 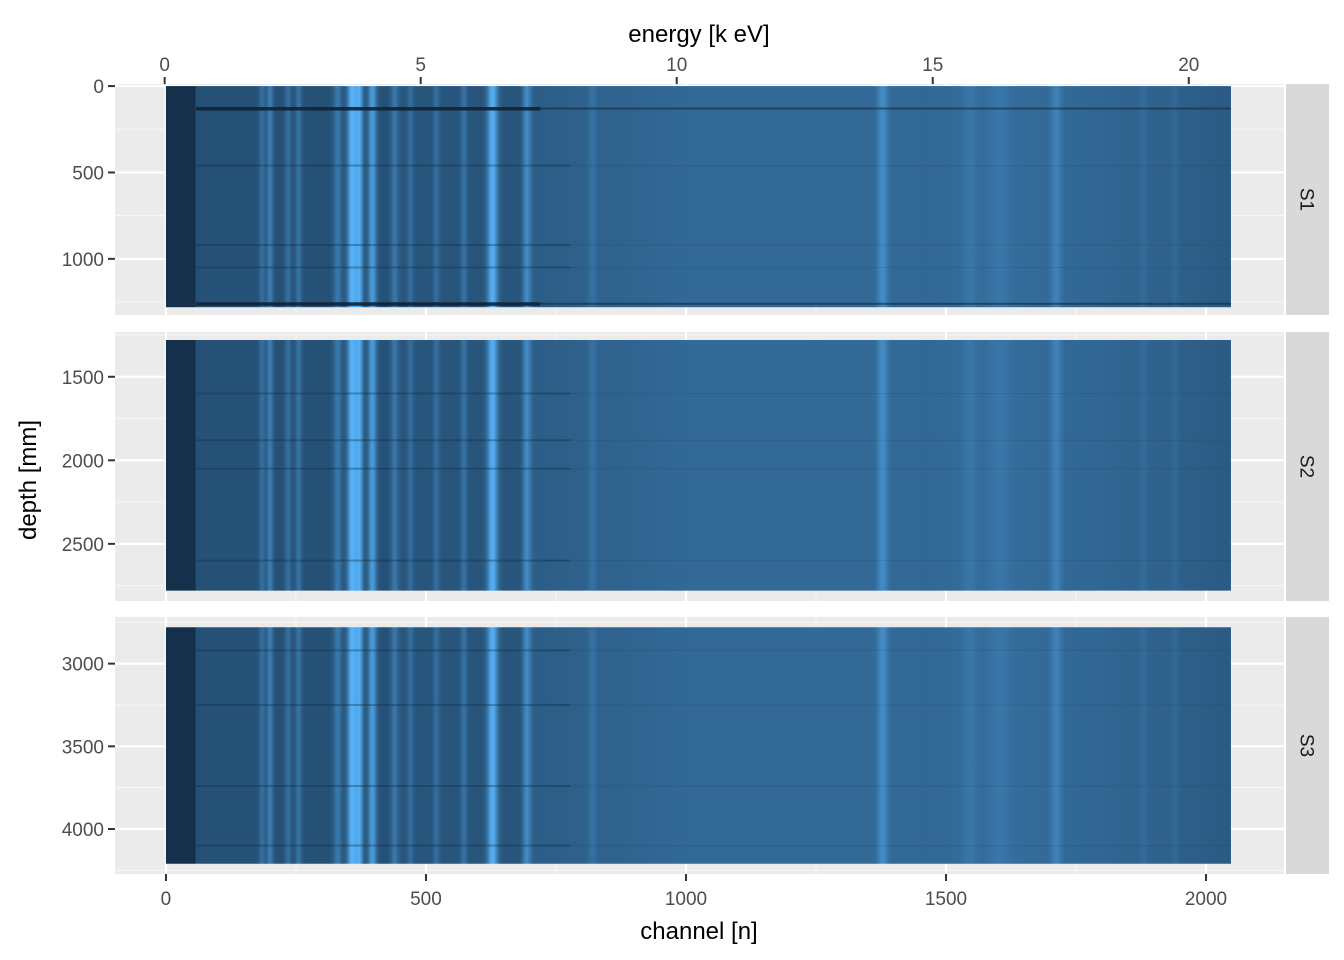 What do you see at coordinates (166, 899) in the screenshot?
I see `x-bottom-tick-label: 0` at bounding box center [166, 899].